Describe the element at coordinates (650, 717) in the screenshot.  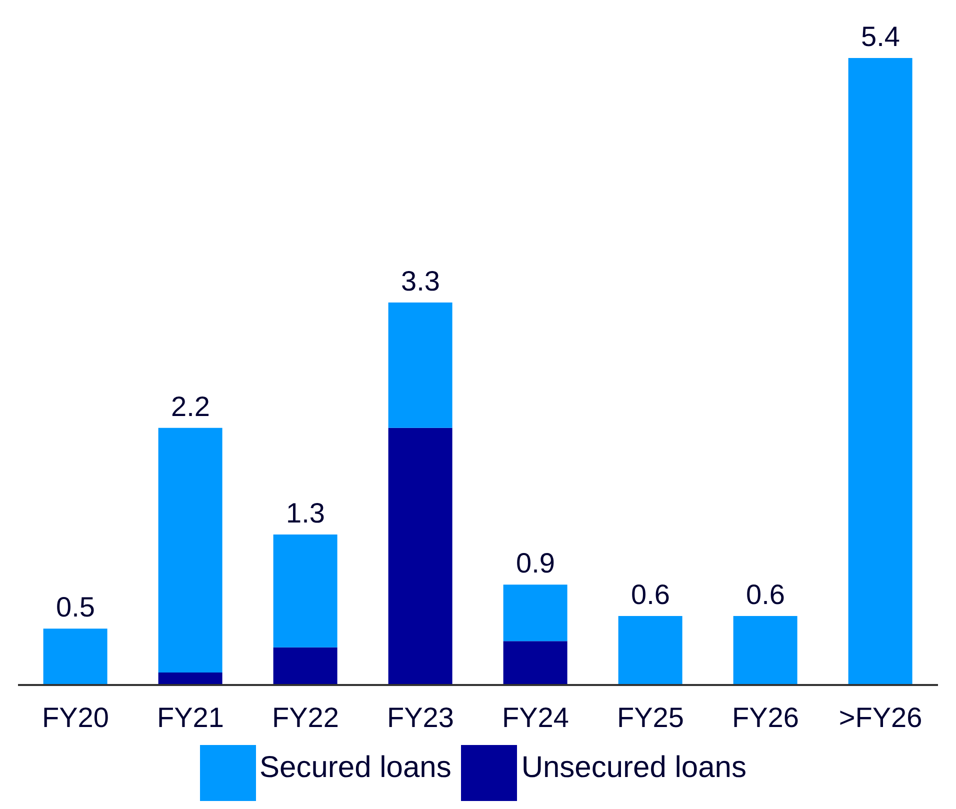
I see `x-tick-label: FY25` at that location.